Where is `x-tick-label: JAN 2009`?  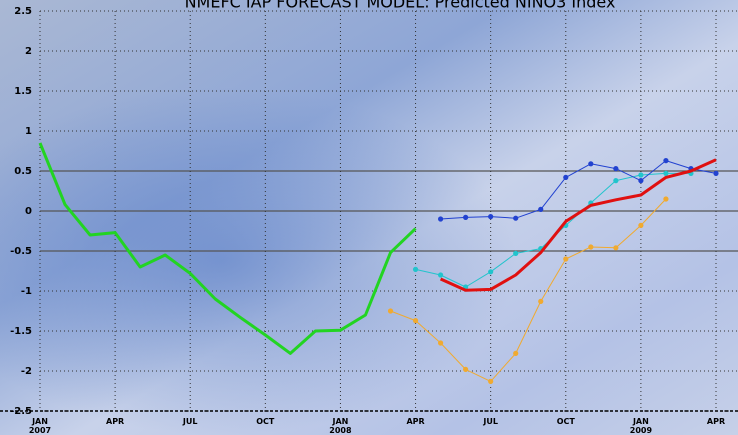 x-tick-label: JAN 2009 is located at coordinates (641, 426).